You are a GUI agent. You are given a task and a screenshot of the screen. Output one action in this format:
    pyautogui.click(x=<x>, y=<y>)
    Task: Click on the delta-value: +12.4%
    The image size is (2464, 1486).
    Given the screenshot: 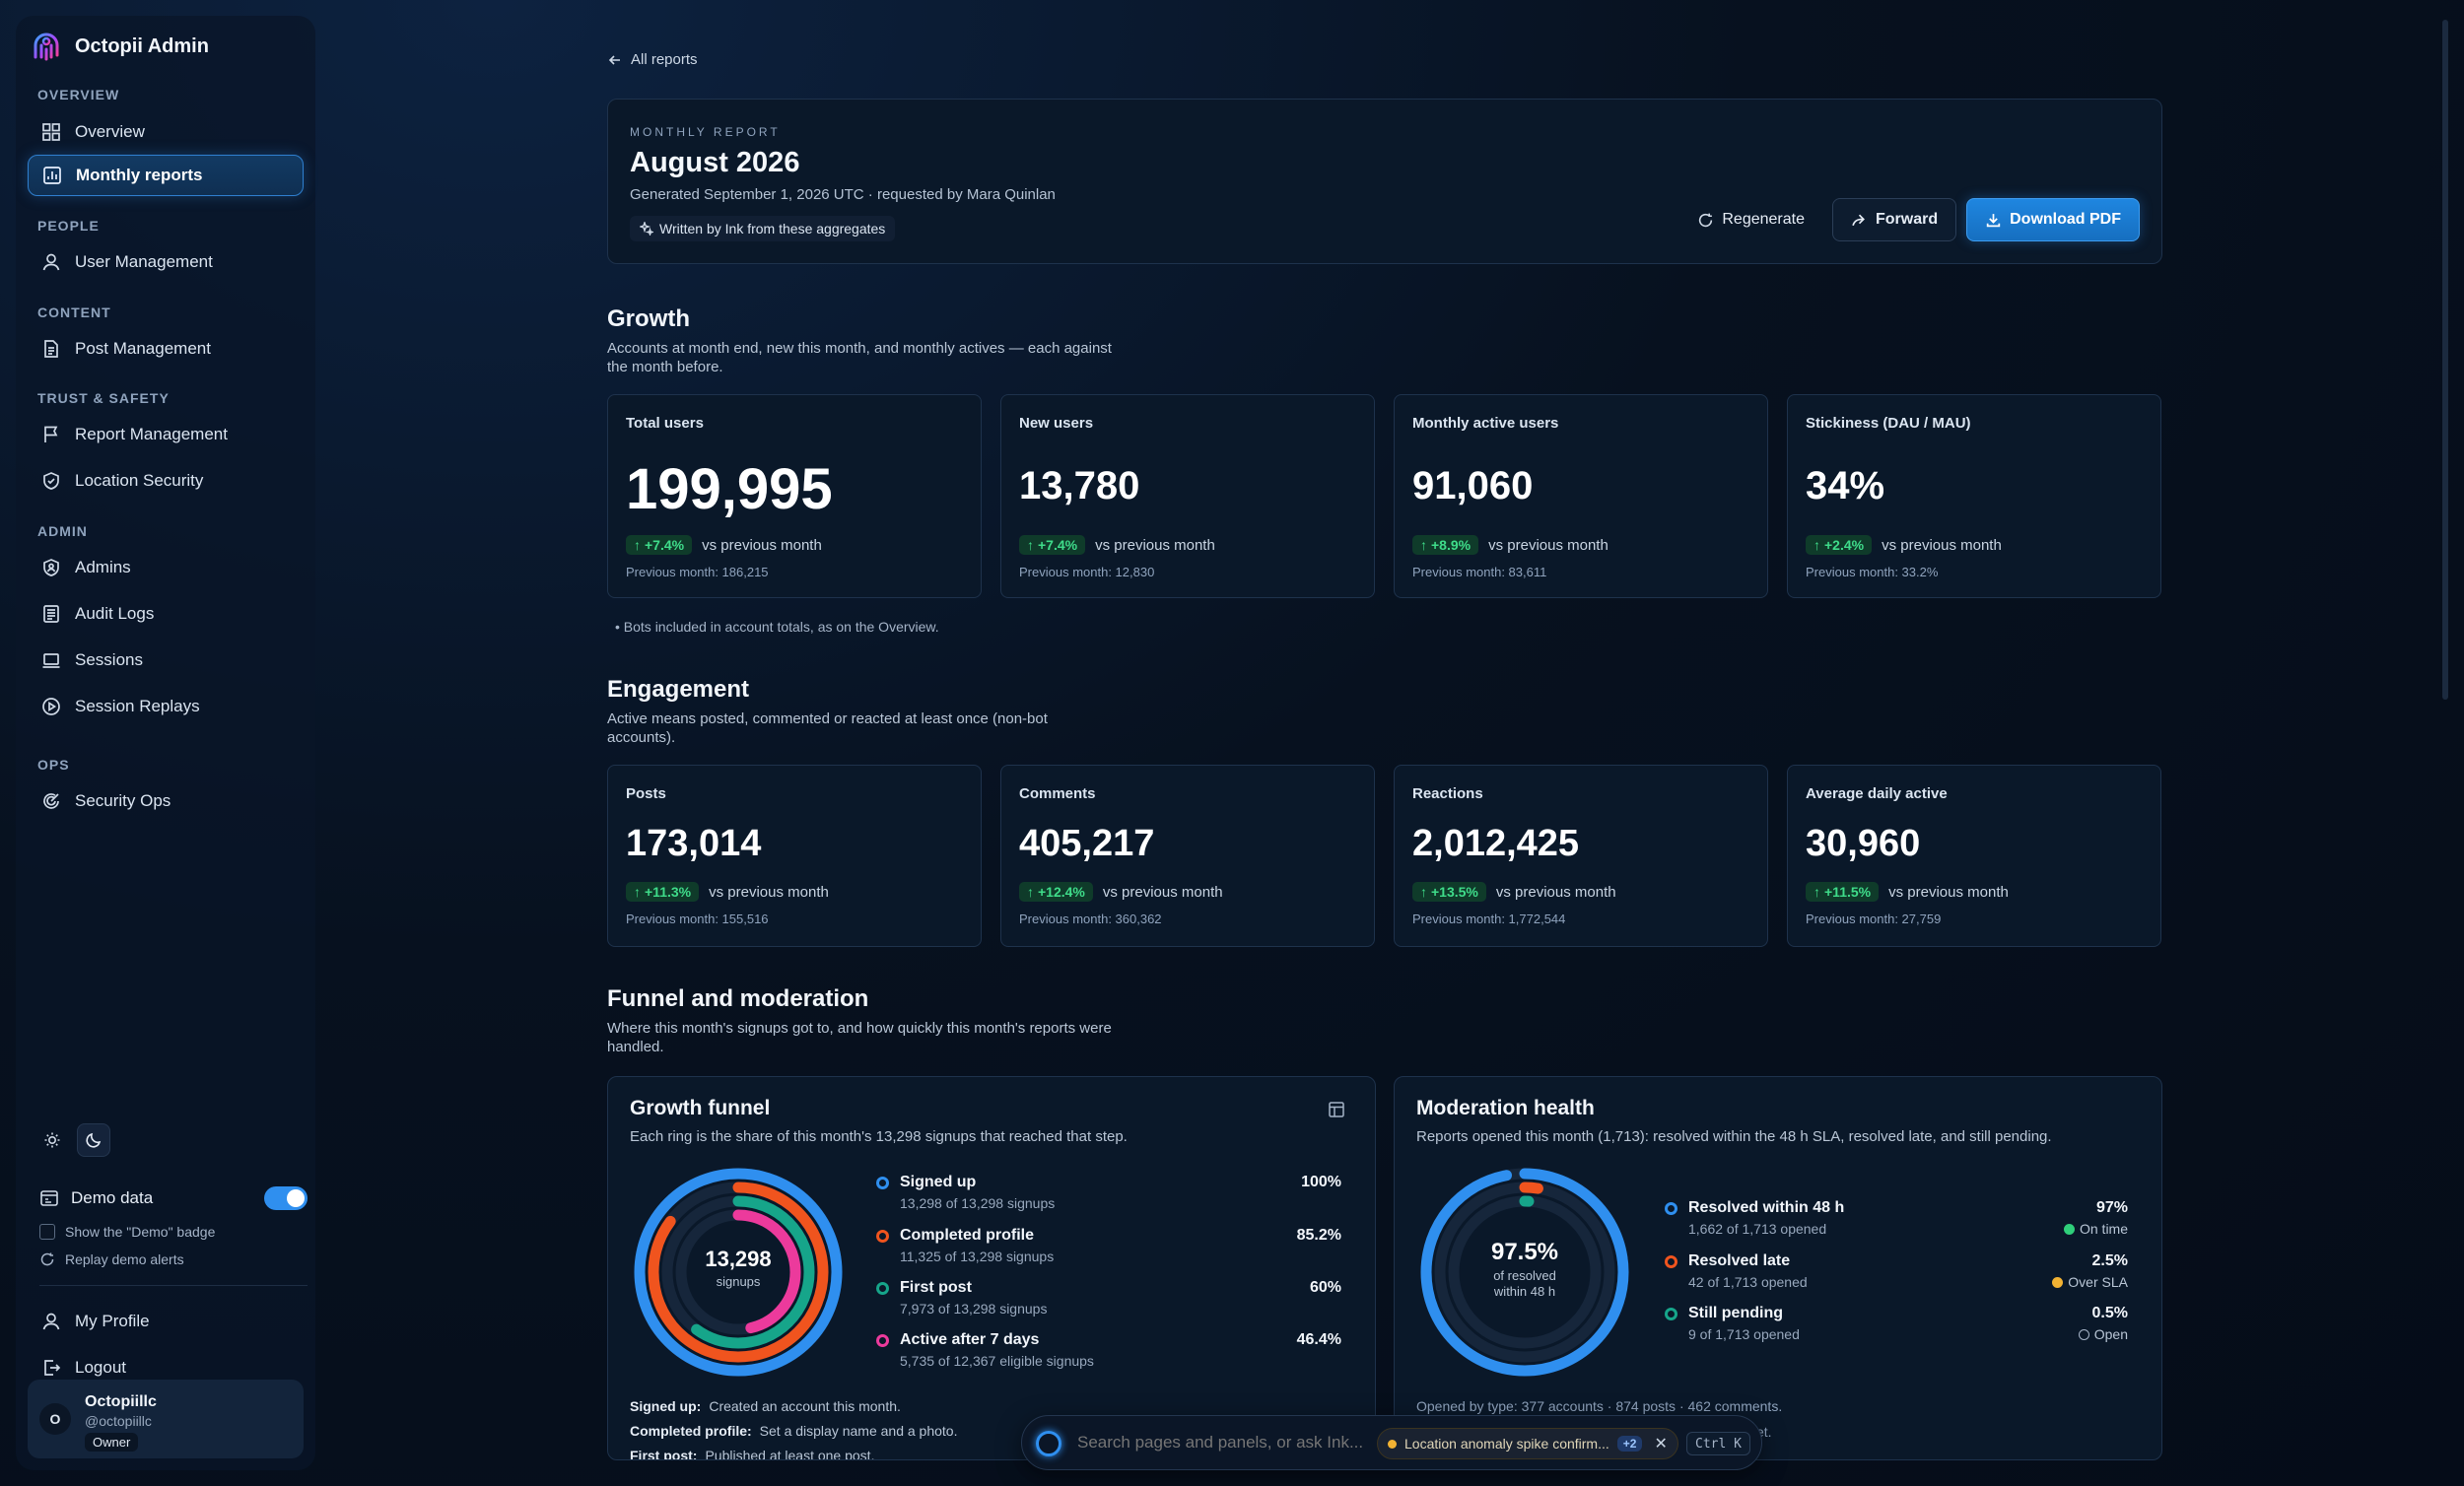 What is the action you would take?
    pyautogui.click(x=1061, y=892)
    